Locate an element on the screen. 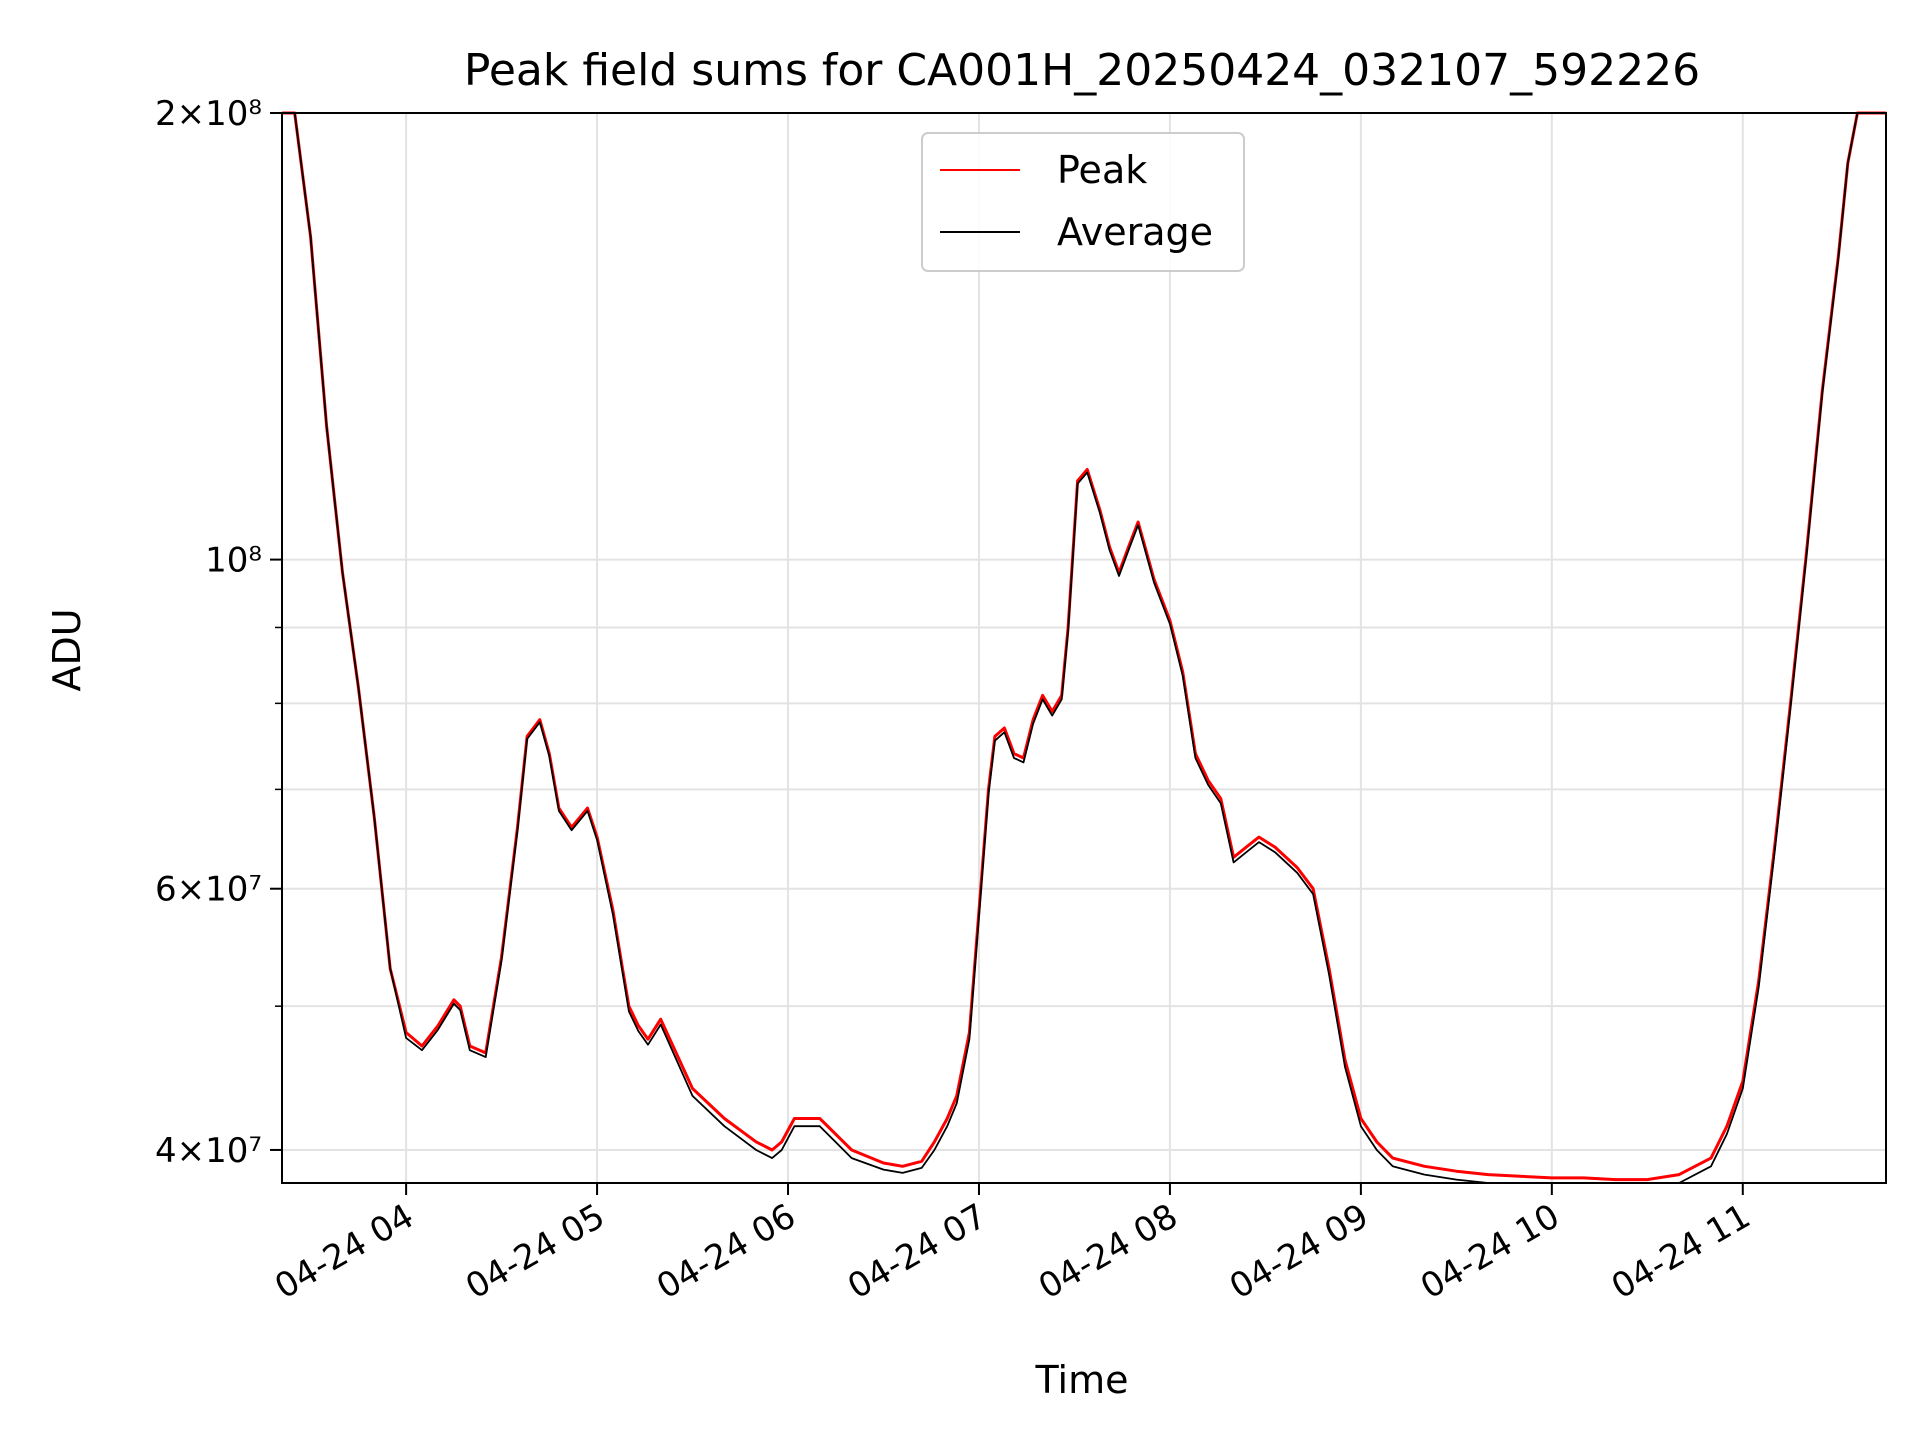 The height and width of the screenshot is (1440, 1920). y-axis-label: ADU is located at coordinates (67, 649).